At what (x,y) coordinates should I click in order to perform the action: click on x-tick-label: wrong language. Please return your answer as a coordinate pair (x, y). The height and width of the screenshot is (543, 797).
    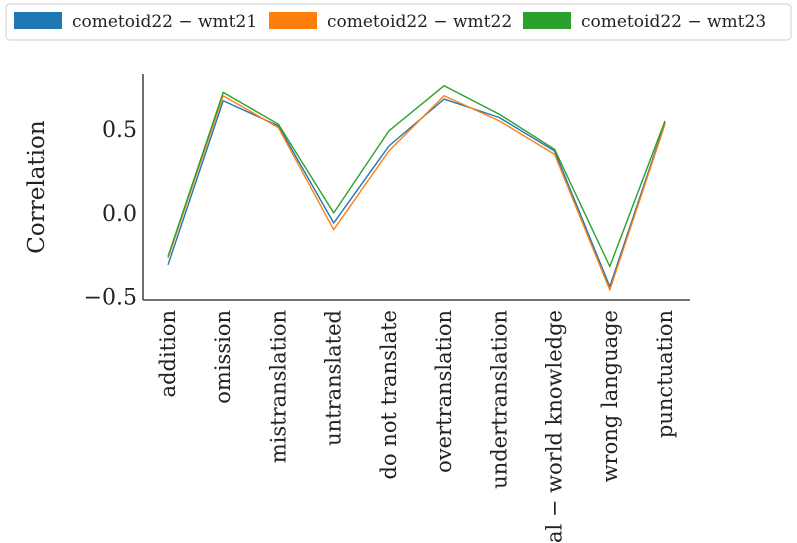
    Looking at the image, I should click on (610, 396).